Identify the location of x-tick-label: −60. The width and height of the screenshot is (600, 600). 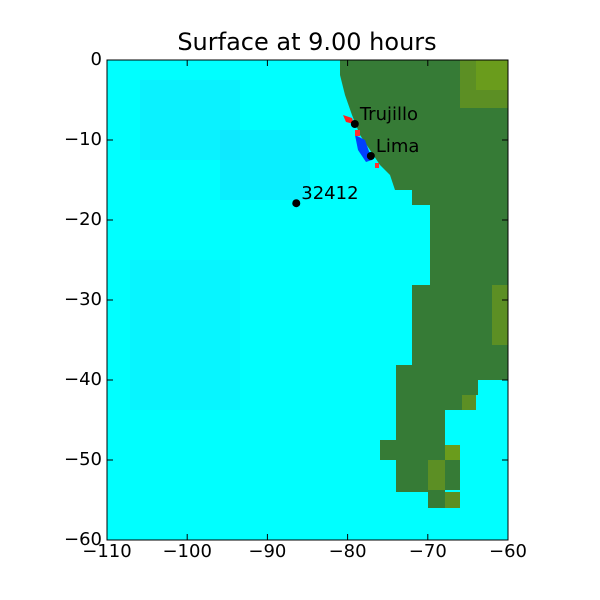
(508, 551).